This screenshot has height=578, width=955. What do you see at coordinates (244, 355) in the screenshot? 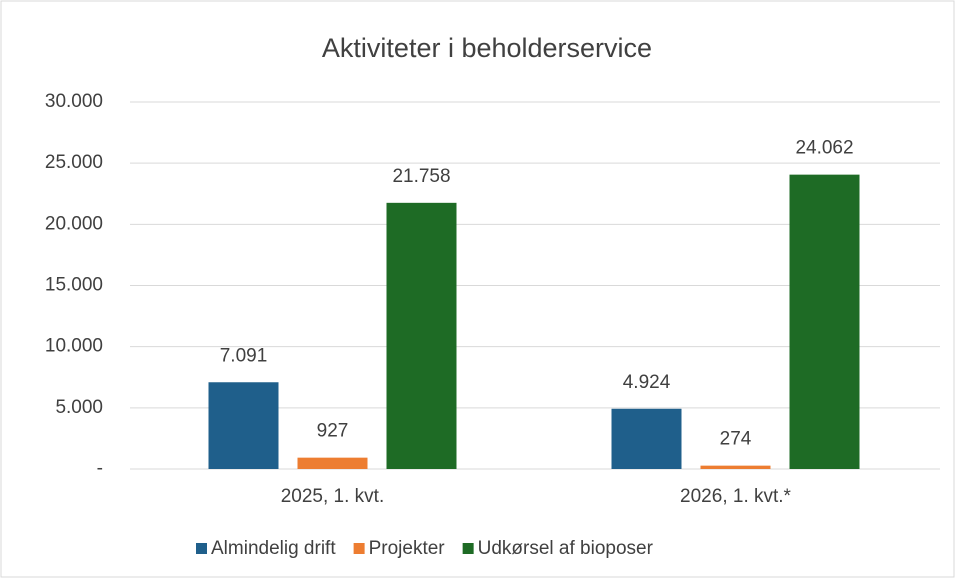
I see `data-label: 7.091` at bounding box center [244, 355].